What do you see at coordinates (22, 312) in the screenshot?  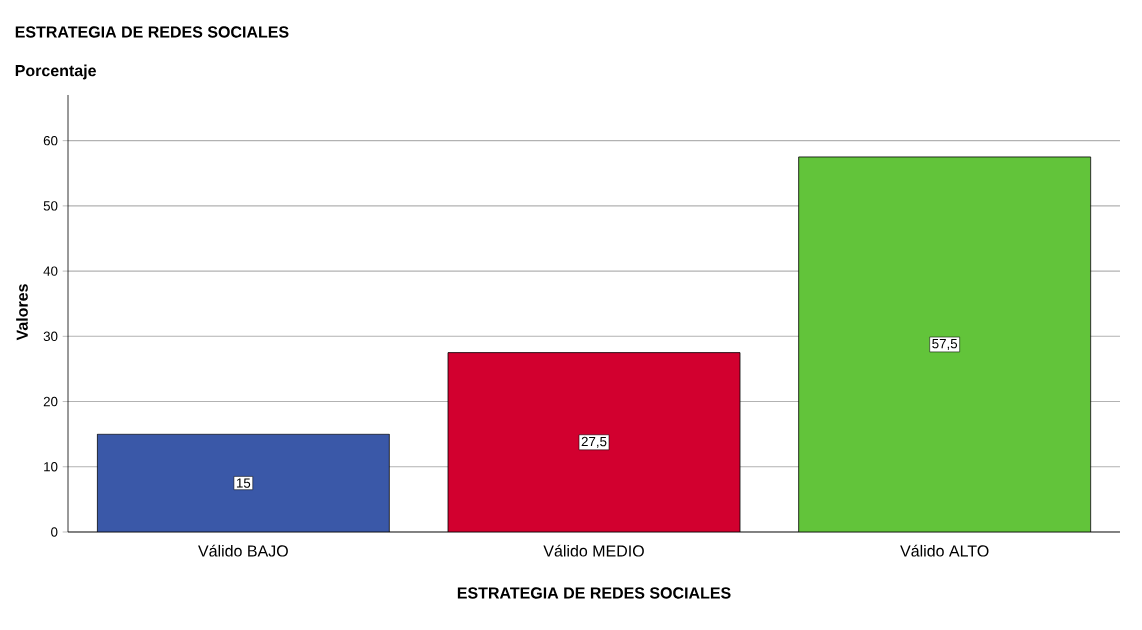 I see `y-axis-title: Valores` at bounding box center [22, 312].